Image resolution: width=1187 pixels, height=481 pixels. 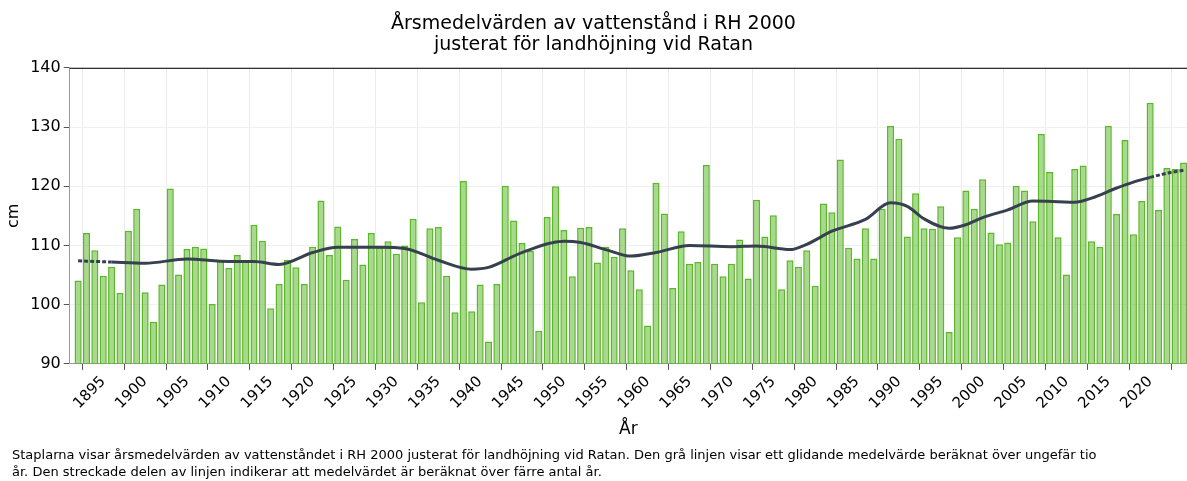 What do you see at coordinates (45, 303) in the screenshot?
I see `y-tick-label: 100` at bounding box center [45, 303].